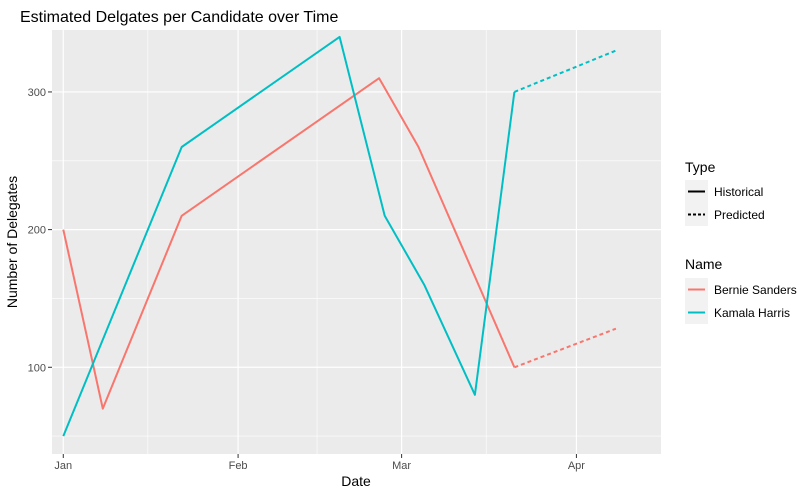 Image resolution: width=808 pixels, height=493 pixels. Describe the element at coordinates (238, 466) in the screenshot. I see `x-tick-label: Feb` at that location.